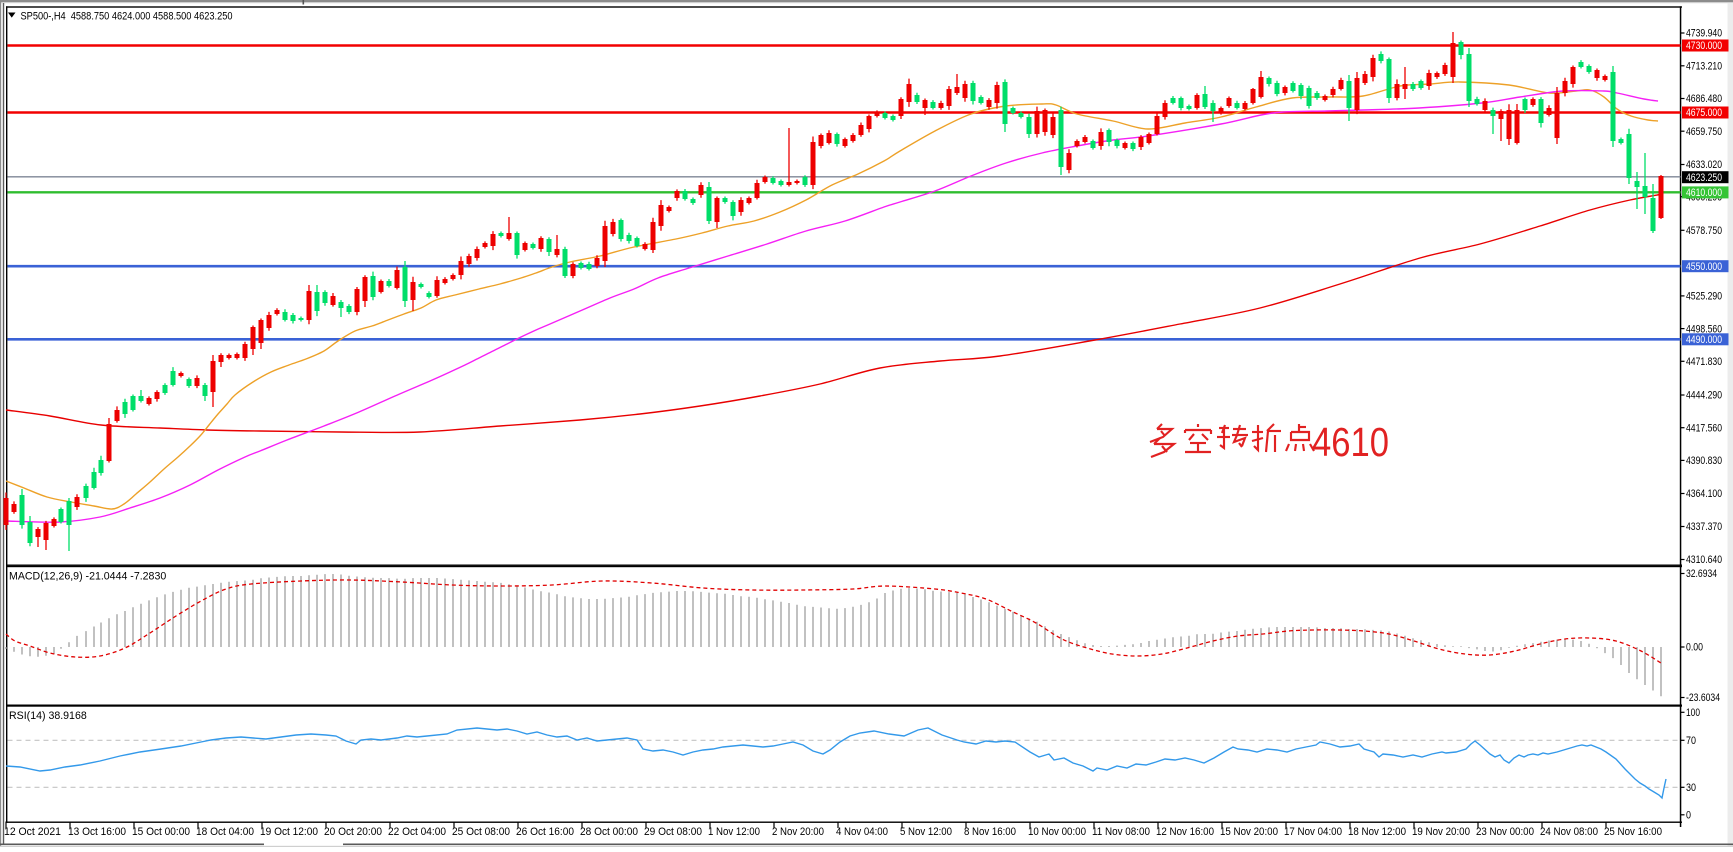 The height and width of the screenshot is (852, 1733). What do you see at coordinates (417, 832) in the screenshot?
I see `svg-text: 22 Oct 04:00` at bounding box center [417, 832].